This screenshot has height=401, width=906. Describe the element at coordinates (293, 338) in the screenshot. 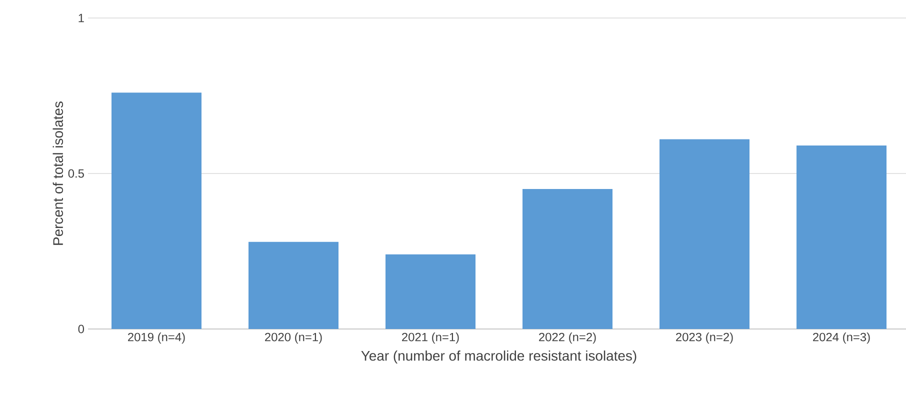

I see `x-tick-label: 2020 (n=1)` at that location.